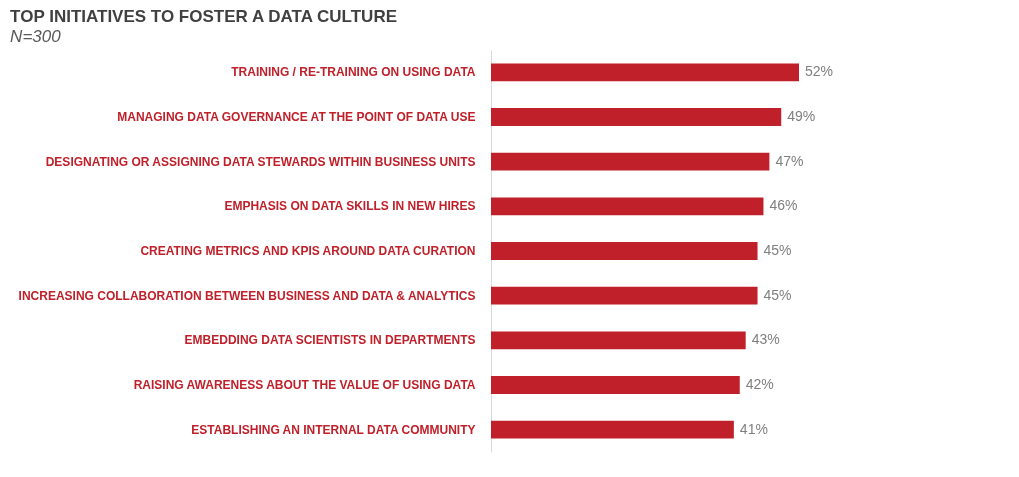  What do you see at coordinates (296, 117) in the screenshot?
I see `y-tick-label: MANAGING DATA GOVERNANCE AT THE POINT OF DATA USE` at bounding box center [296, 117].